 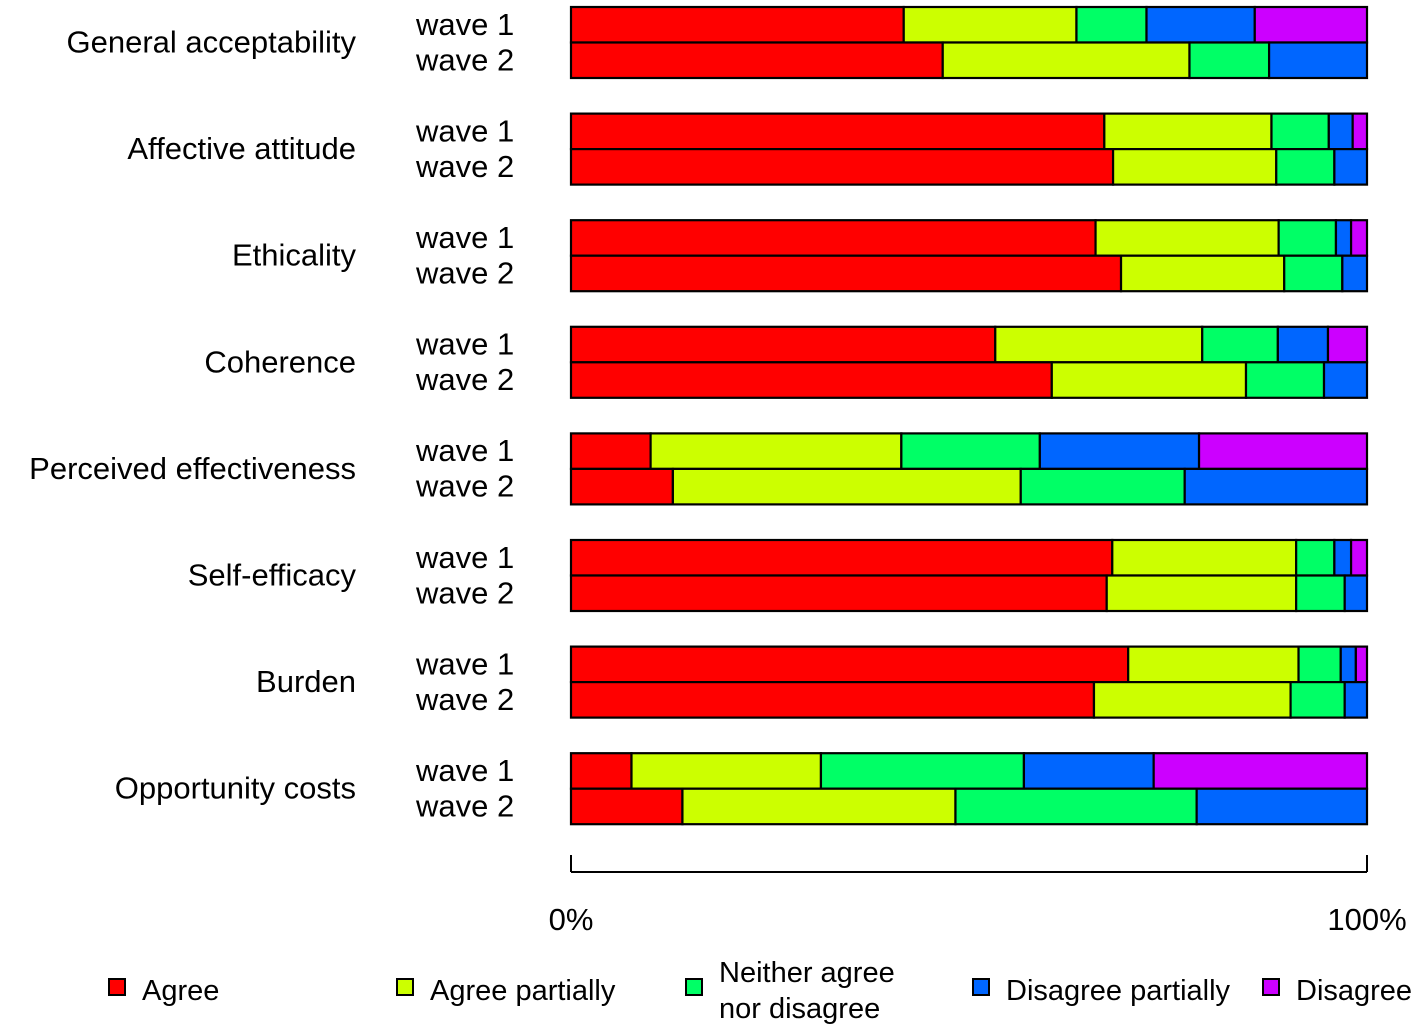 I want to click on bar-ethicality-wave-1-agree-partially, so click(x=1187, y=238).